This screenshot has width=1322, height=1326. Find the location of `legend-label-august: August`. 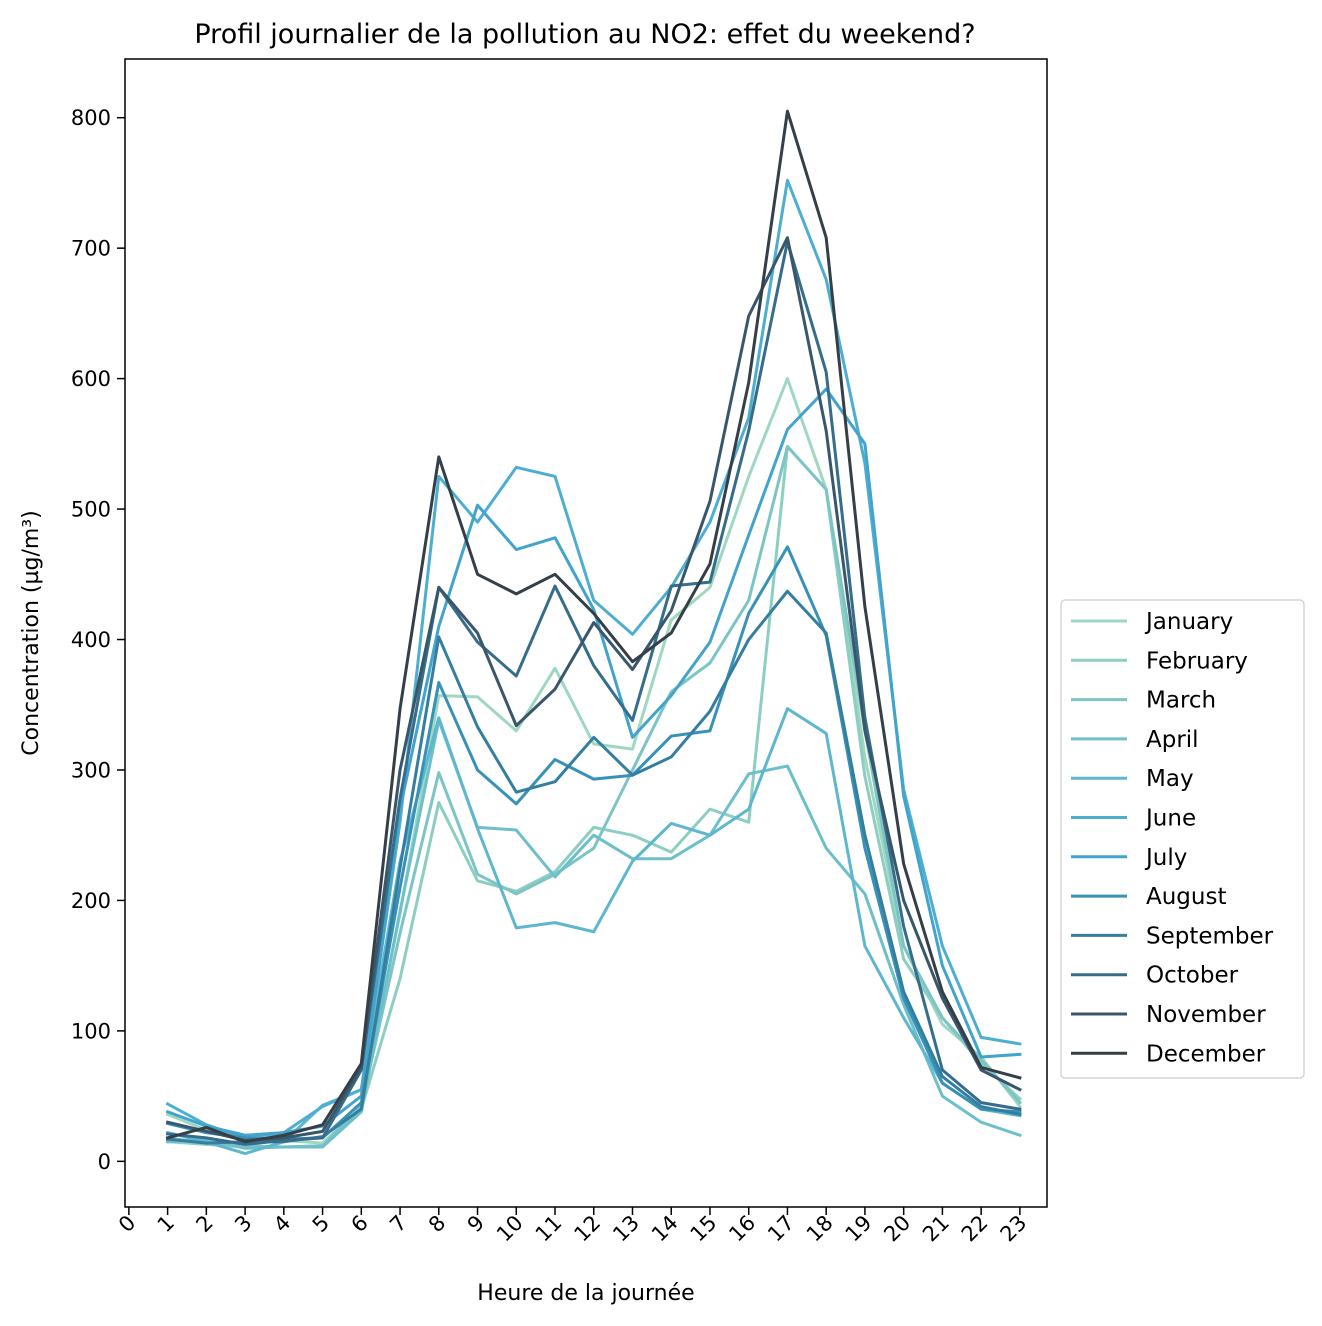

legend-label-august: August is located at coordinates (1186, 897).